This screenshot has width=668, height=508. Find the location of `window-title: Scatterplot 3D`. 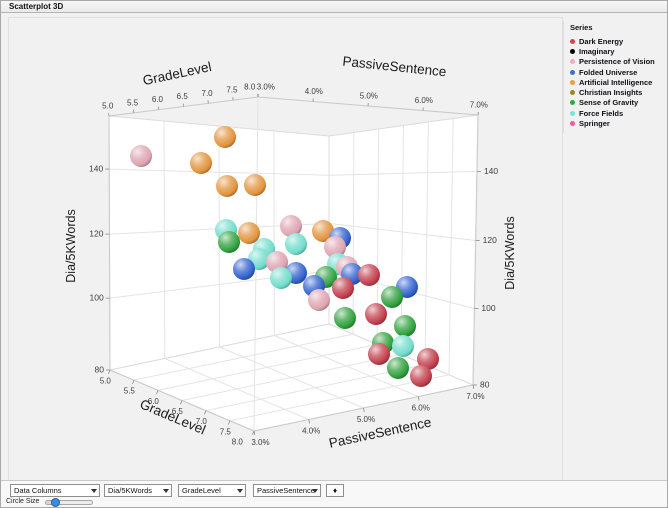

window-title: Scatterplot 3D is located at coordinates (36, 6).